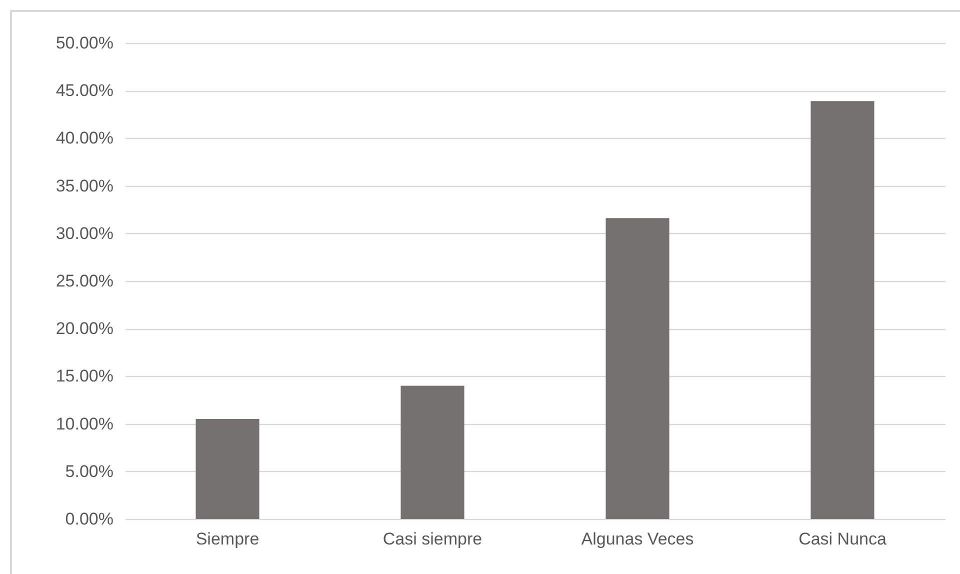  Describe the element at coordinates (89, 519) in the screenshot. I see `y-tick-label: 0.00%` at that location.